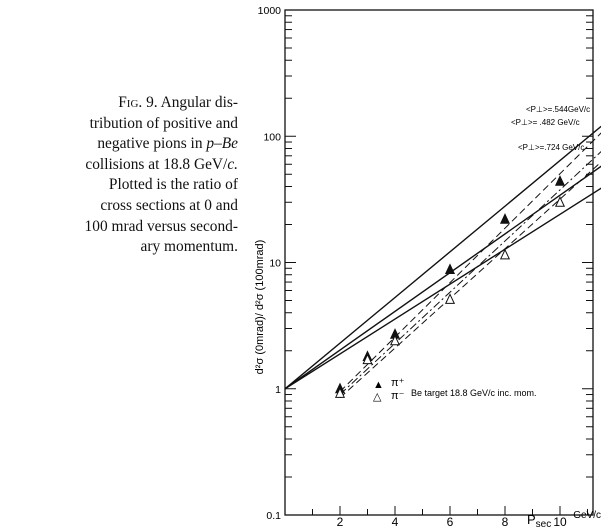  Describe the element at coordinates (275, 264) in the screenshot. I see `y-tick-label: 10` at that location.